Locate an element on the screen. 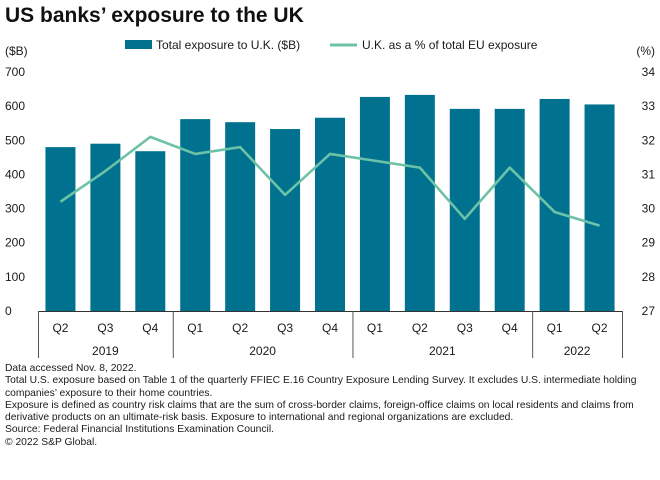 The width and height of the screenshot is (660, 480). left-axis-label: ($B) is located at coordinates (16, 51).